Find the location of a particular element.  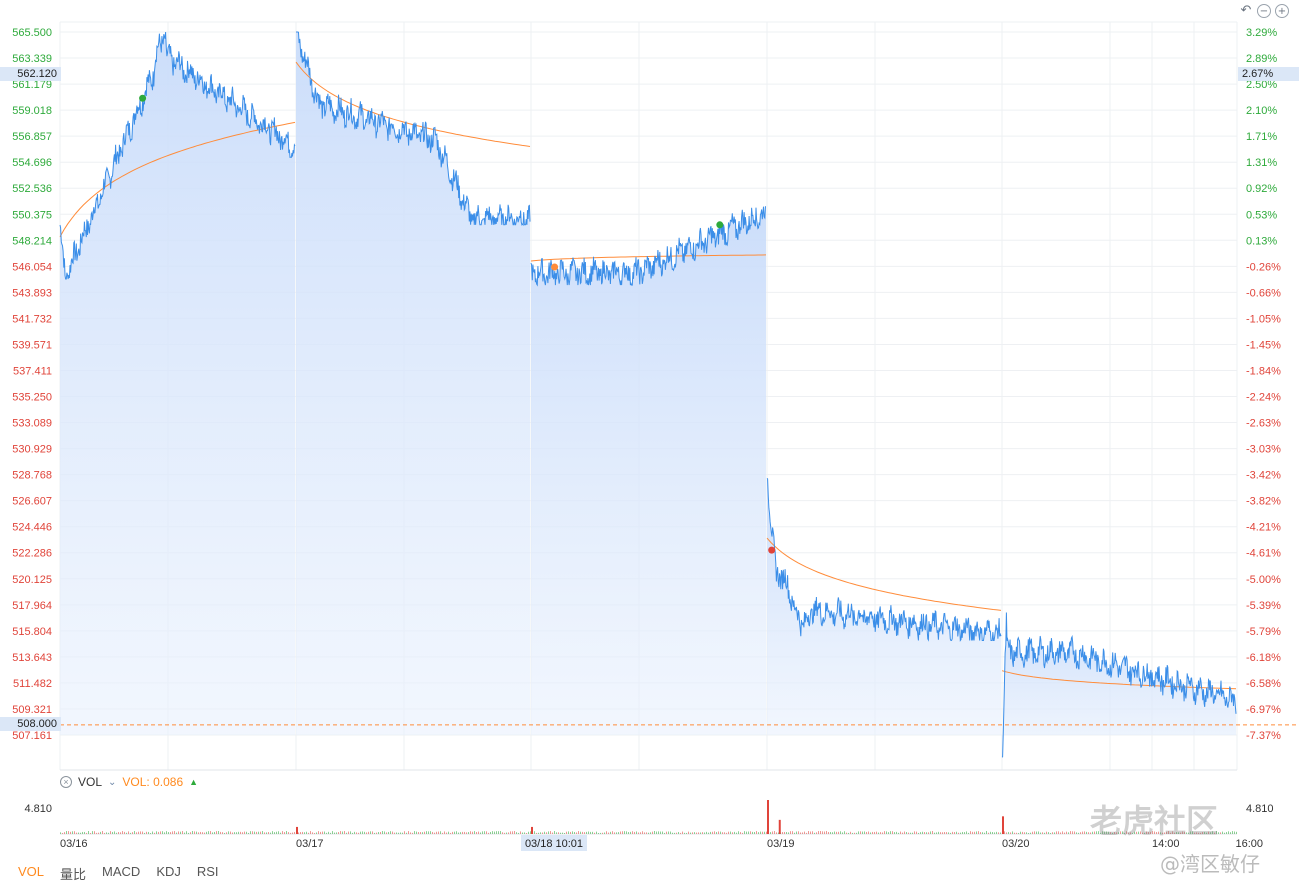

zoom-out-icon: − is located at coordinates (1264, 11).